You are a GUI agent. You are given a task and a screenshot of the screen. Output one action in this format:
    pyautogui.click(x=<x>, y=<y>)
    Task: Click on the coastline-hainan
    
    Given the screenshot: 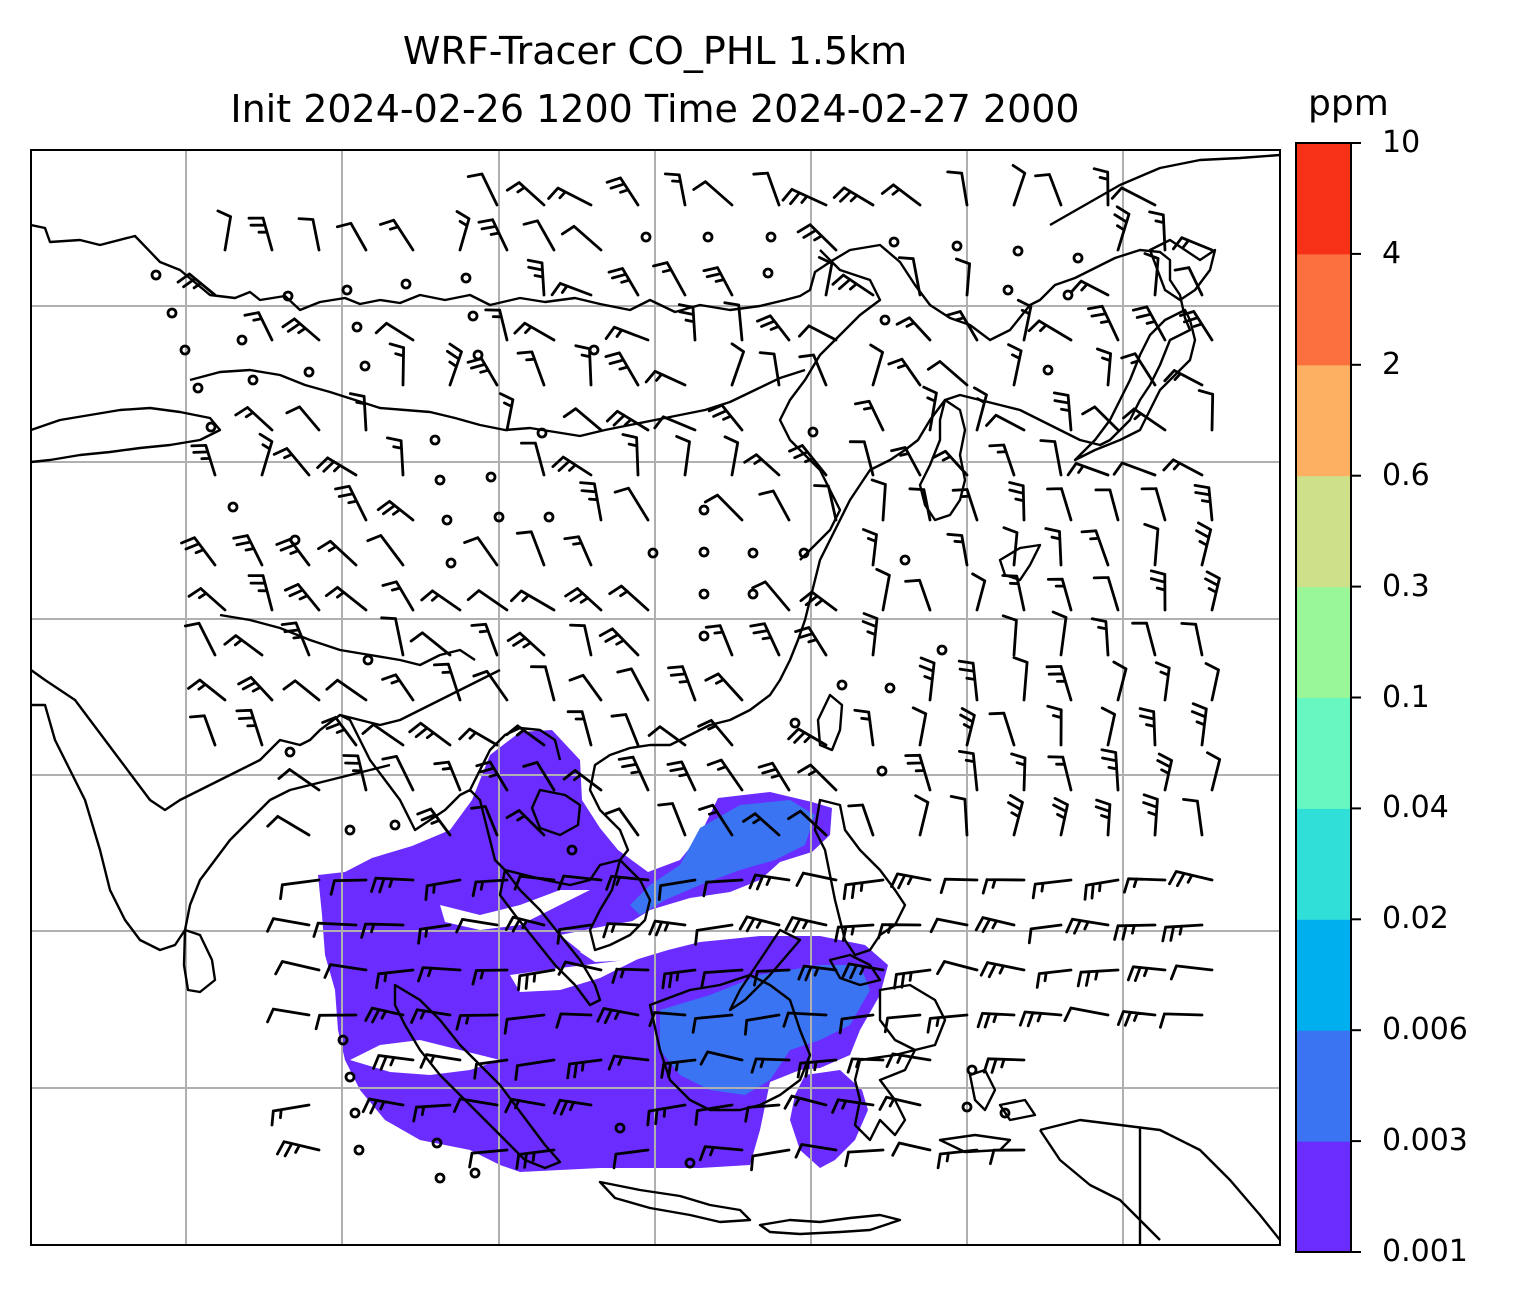 What is the action you would take?
    pyautogui.click(x=556, y=812)
    